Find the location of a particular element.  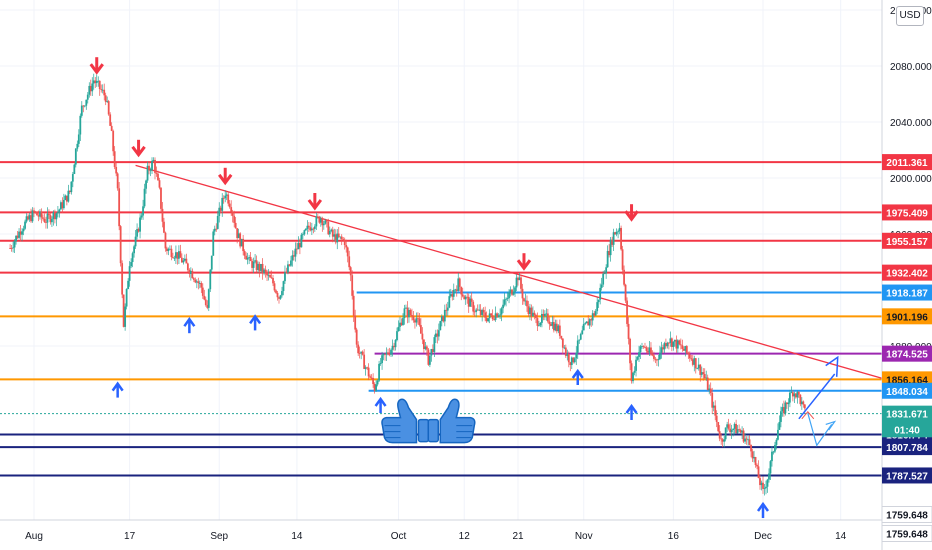

level-label: 1848.034 is located at coordinates (907, 392).